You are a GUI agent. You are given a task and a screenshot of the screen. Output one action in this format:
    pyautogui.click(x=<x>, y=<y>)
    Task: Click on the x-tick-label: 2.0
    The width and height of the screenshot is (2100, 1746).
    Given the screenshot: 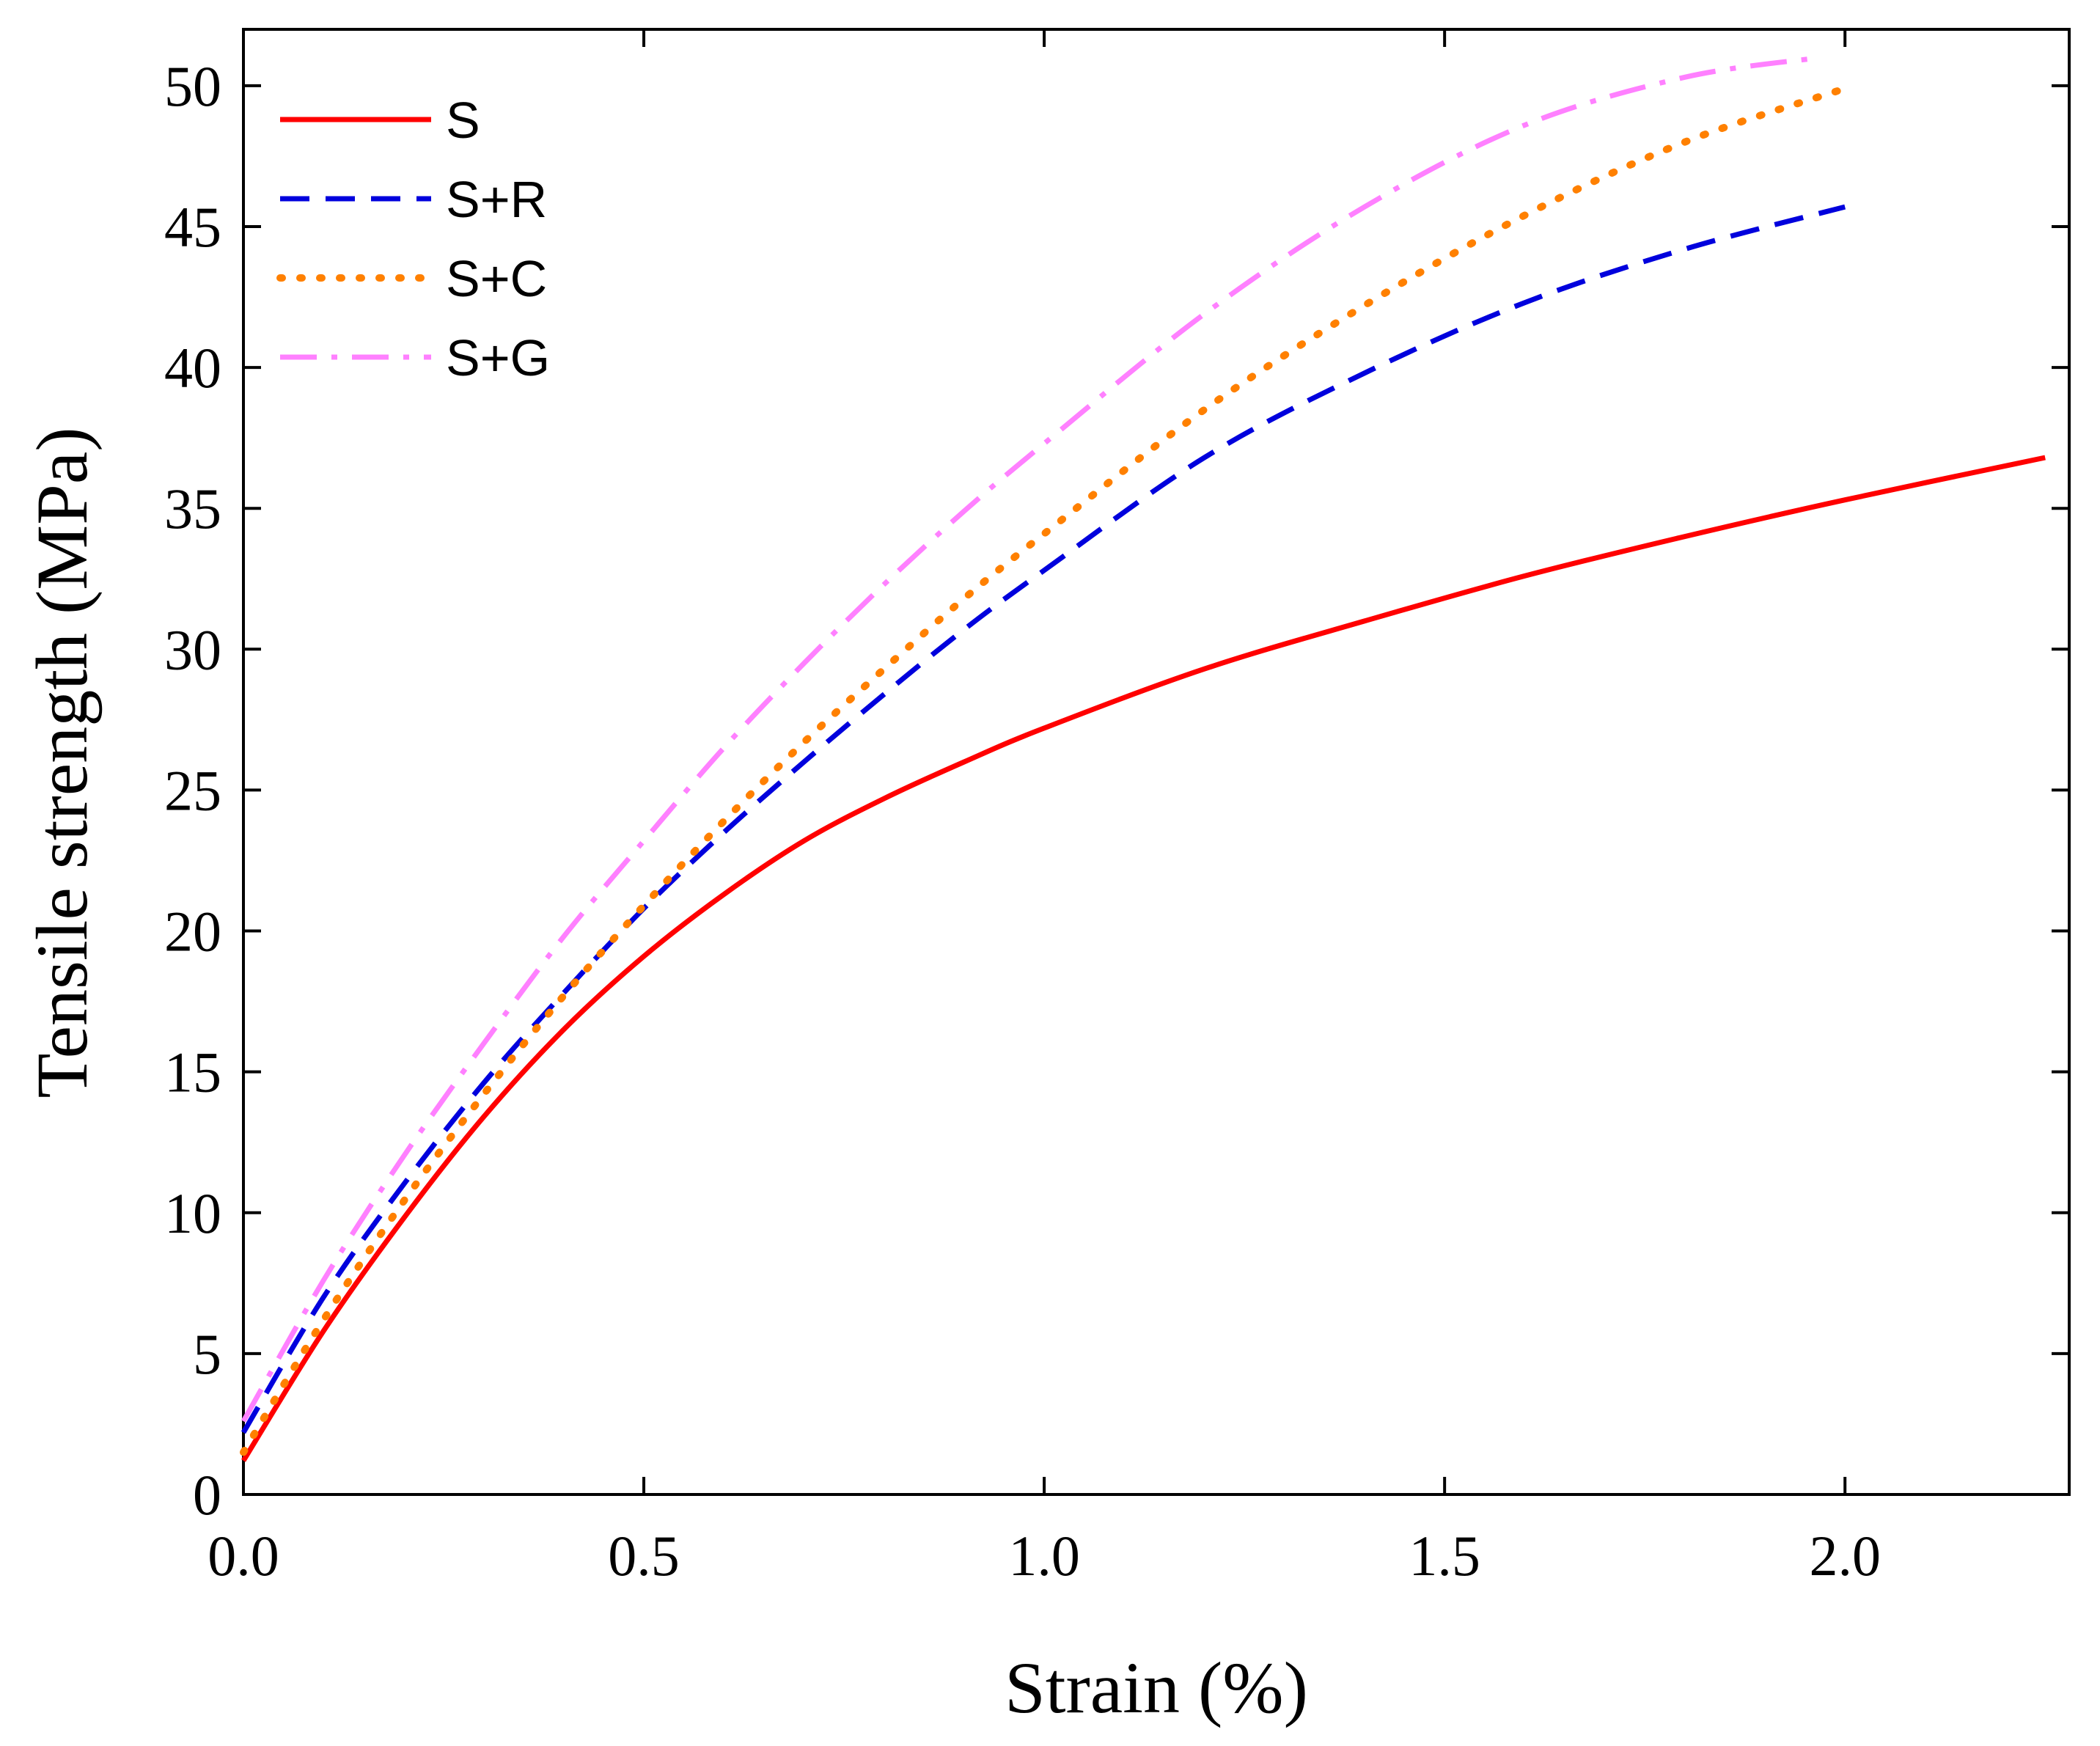 What is the action you would take?
    pyautogui.click(x=1845, y=1556)
    